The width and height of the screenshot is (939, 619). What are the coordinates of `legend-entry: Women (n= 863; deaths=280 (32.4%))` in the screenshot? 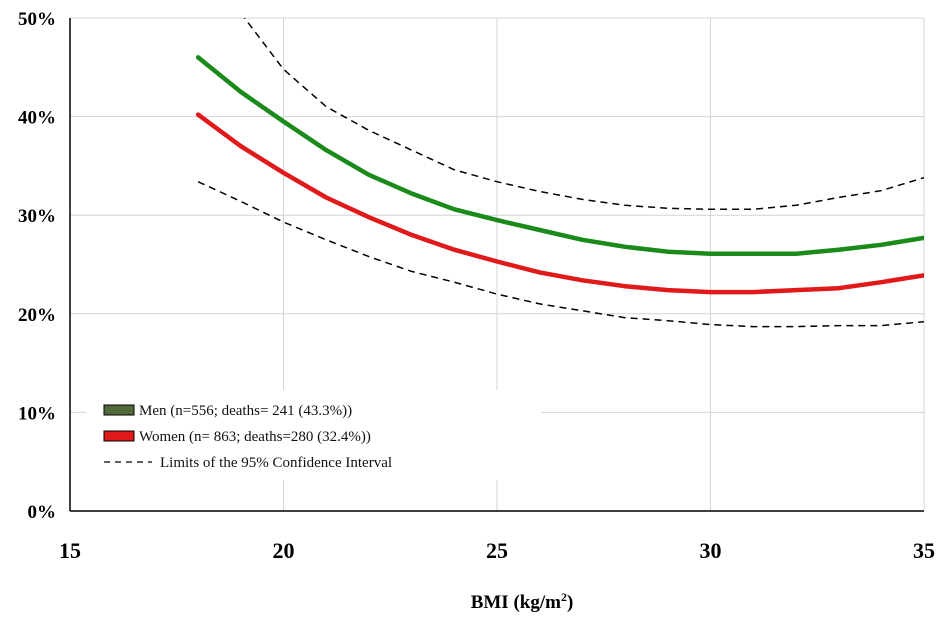 It's located at (255, 437).